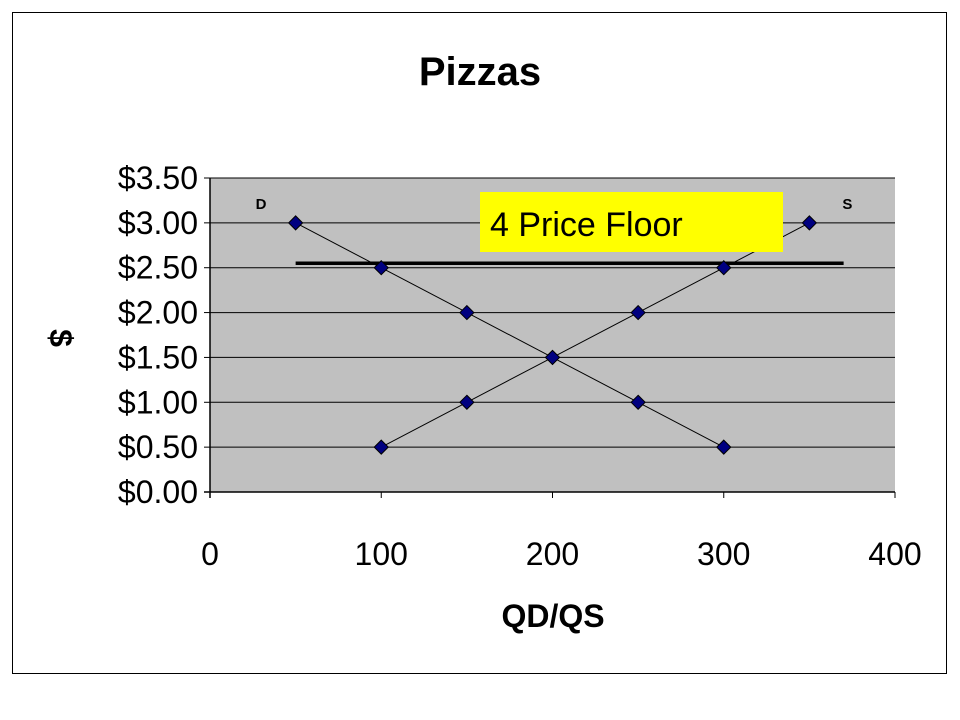  I want to click on price-floor-annotation-box, so click(631, 222).